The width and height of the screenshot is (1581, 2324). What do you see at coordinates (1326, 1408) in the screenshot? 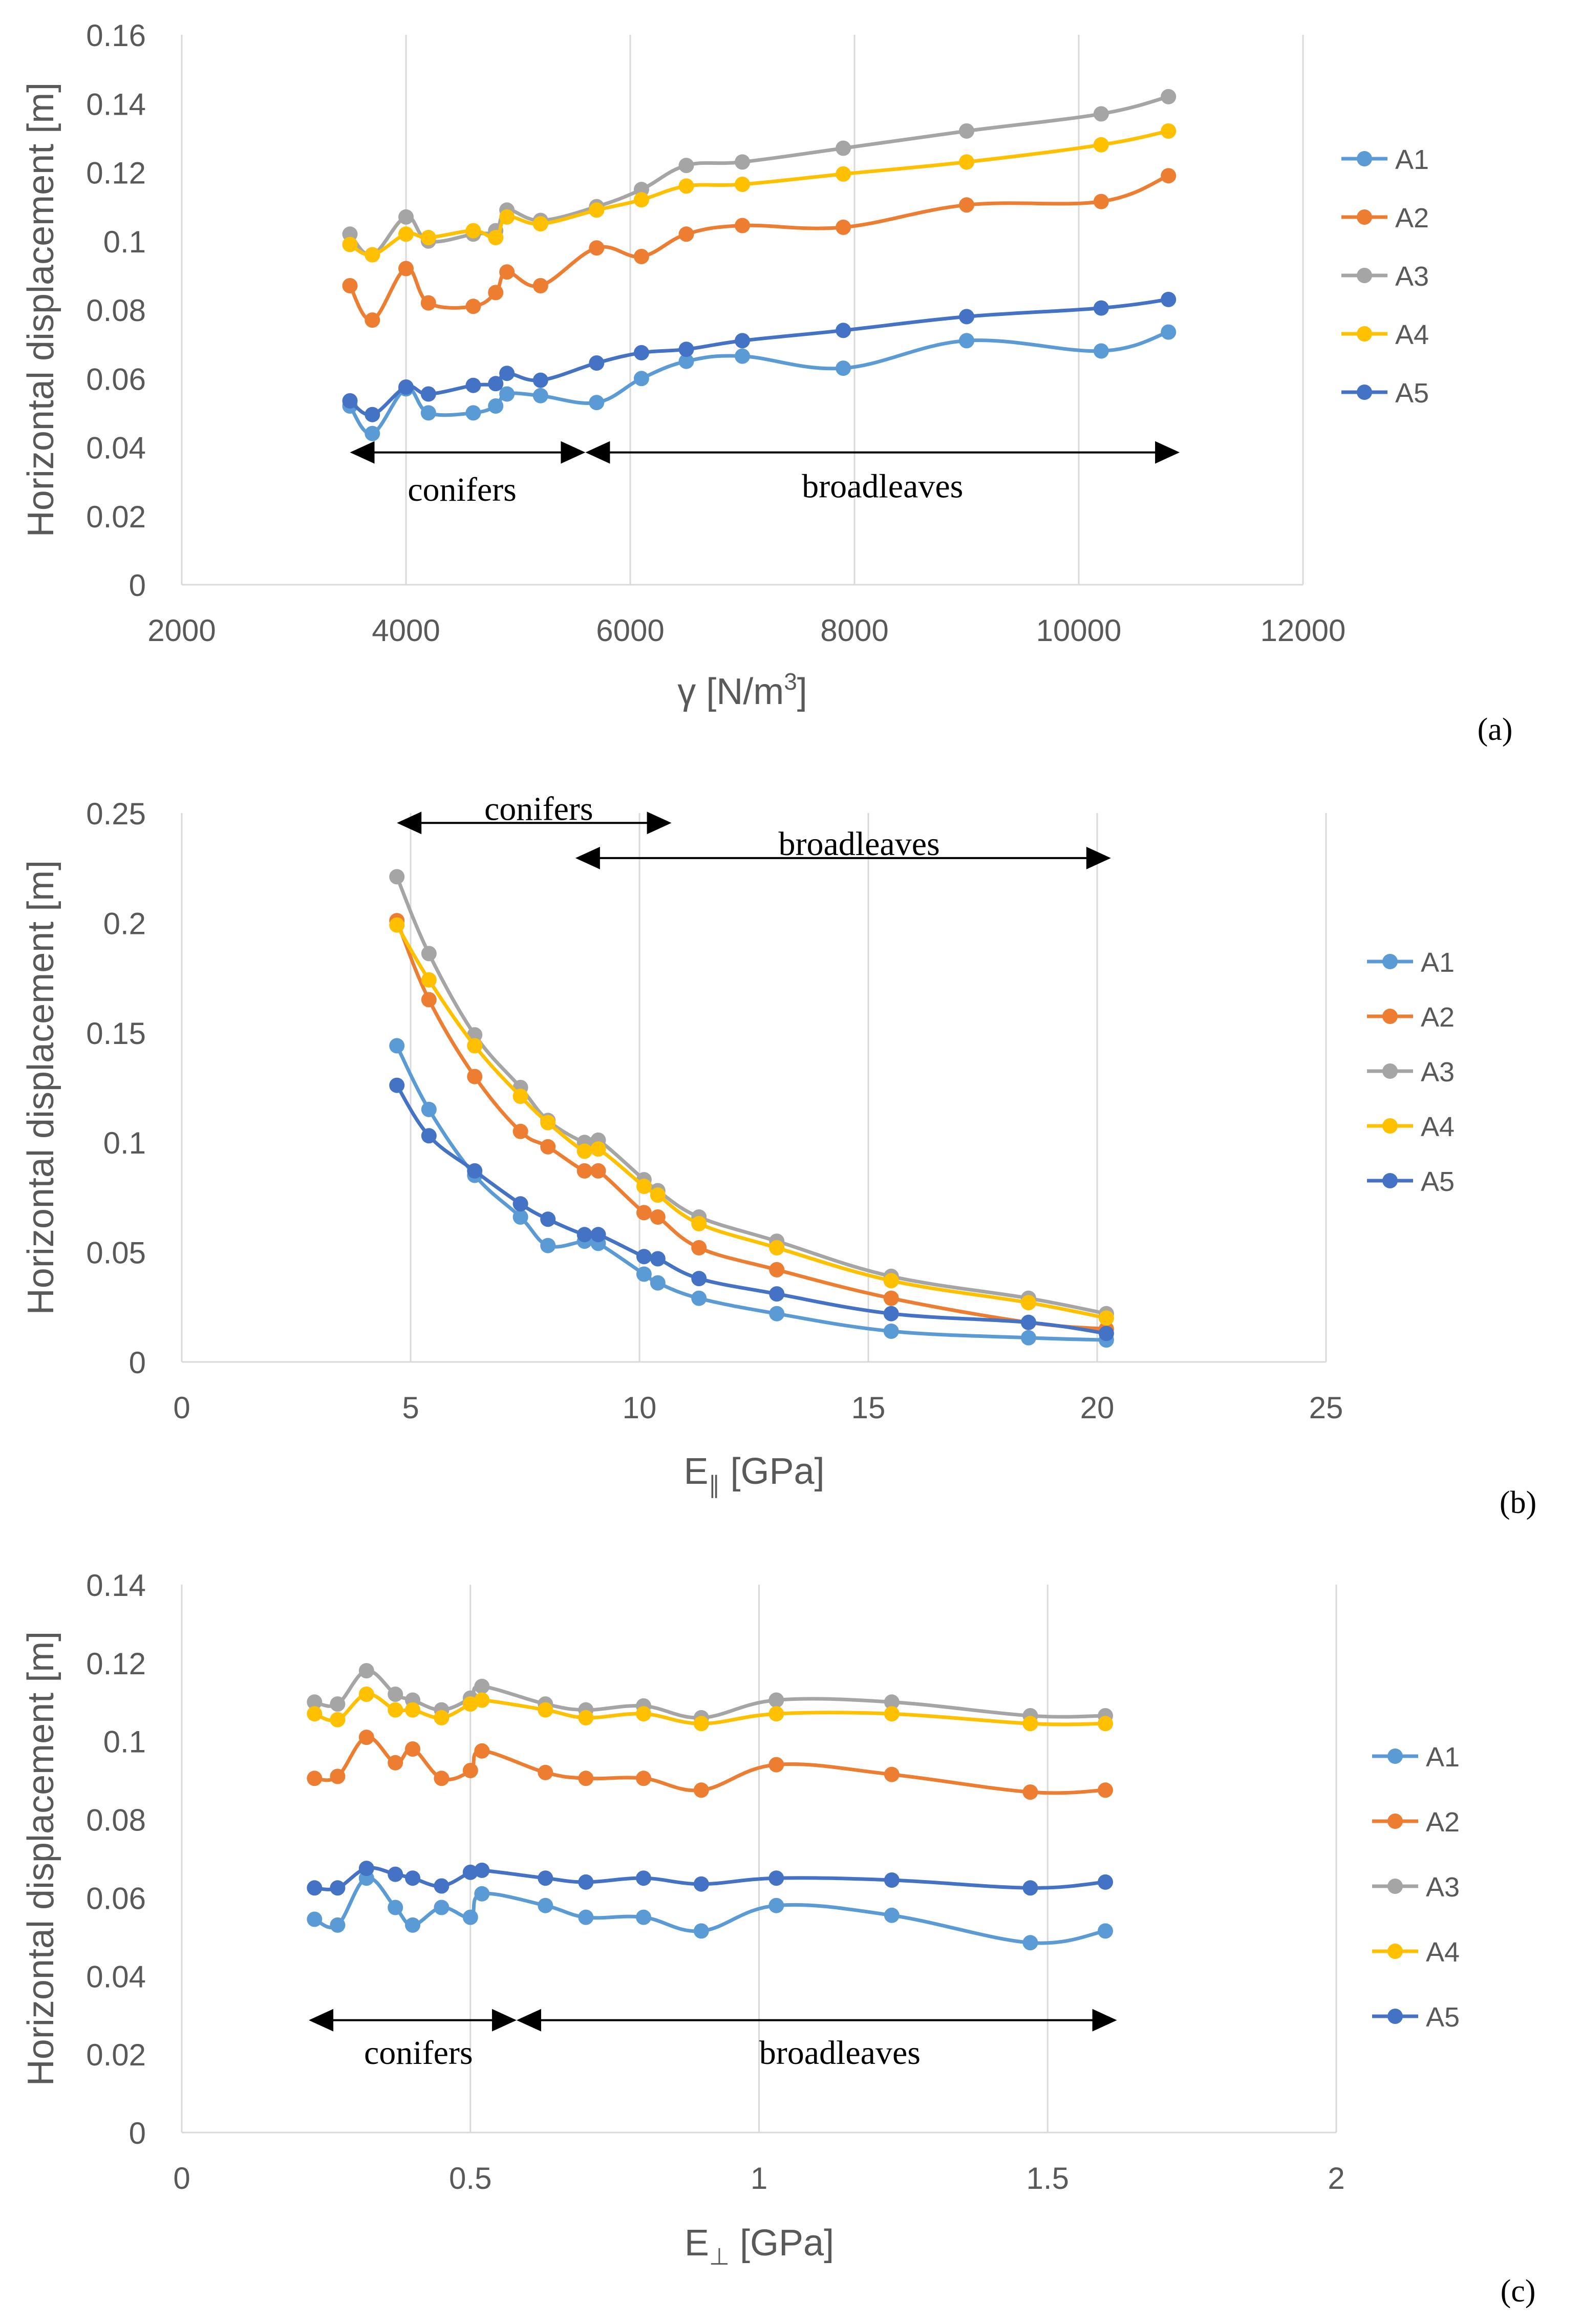
I see `x-tick-label: 25` at bounding box center [1326, 1408].